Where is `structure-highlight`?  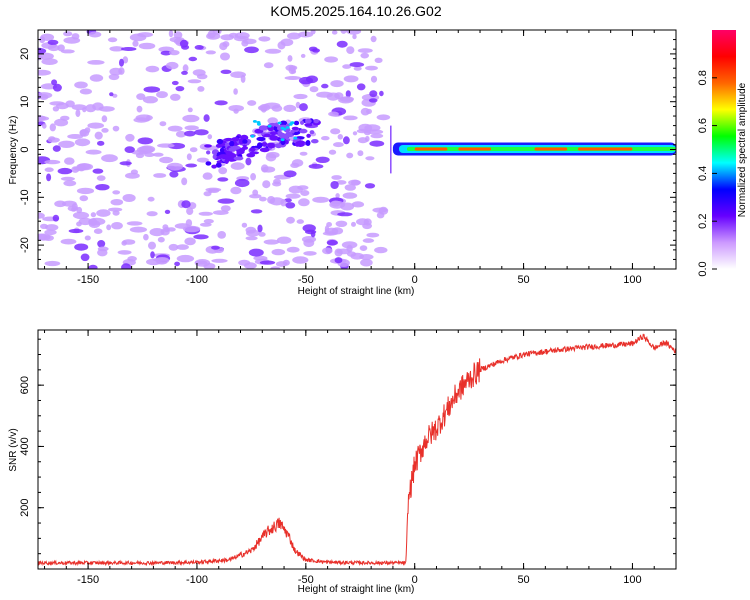
structure-highlight is located at coordinates (258, 122).